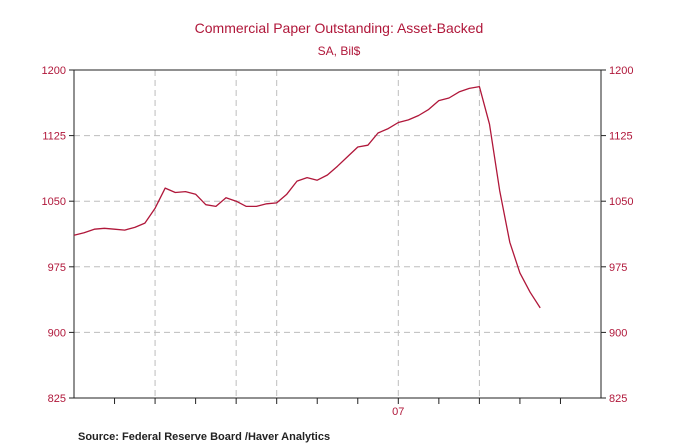  What do you see at coordinates (54, 137) in the screenshot?
I see `y-tick-label-left: 1125` at bounding box center [54, 137].